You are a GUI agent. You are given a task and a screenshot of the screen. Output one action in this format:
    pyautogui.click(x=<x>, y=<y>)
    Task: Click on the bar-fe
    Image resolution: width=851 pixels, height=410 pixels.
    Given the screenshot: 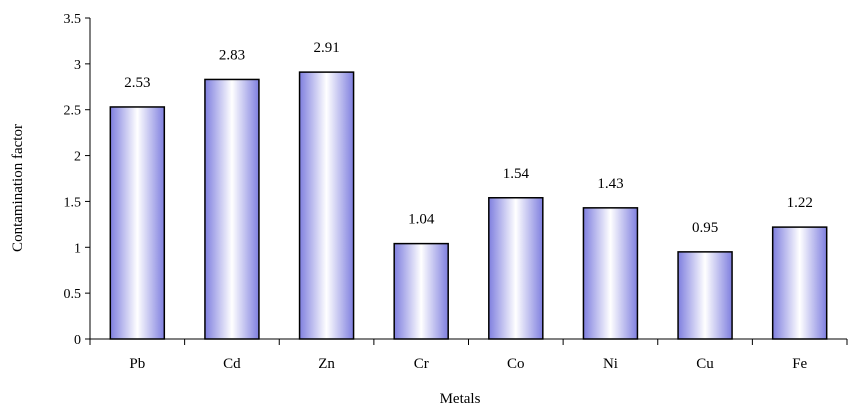 What is the action you would take?
    pyautogui.click(x=799, y=283)
    